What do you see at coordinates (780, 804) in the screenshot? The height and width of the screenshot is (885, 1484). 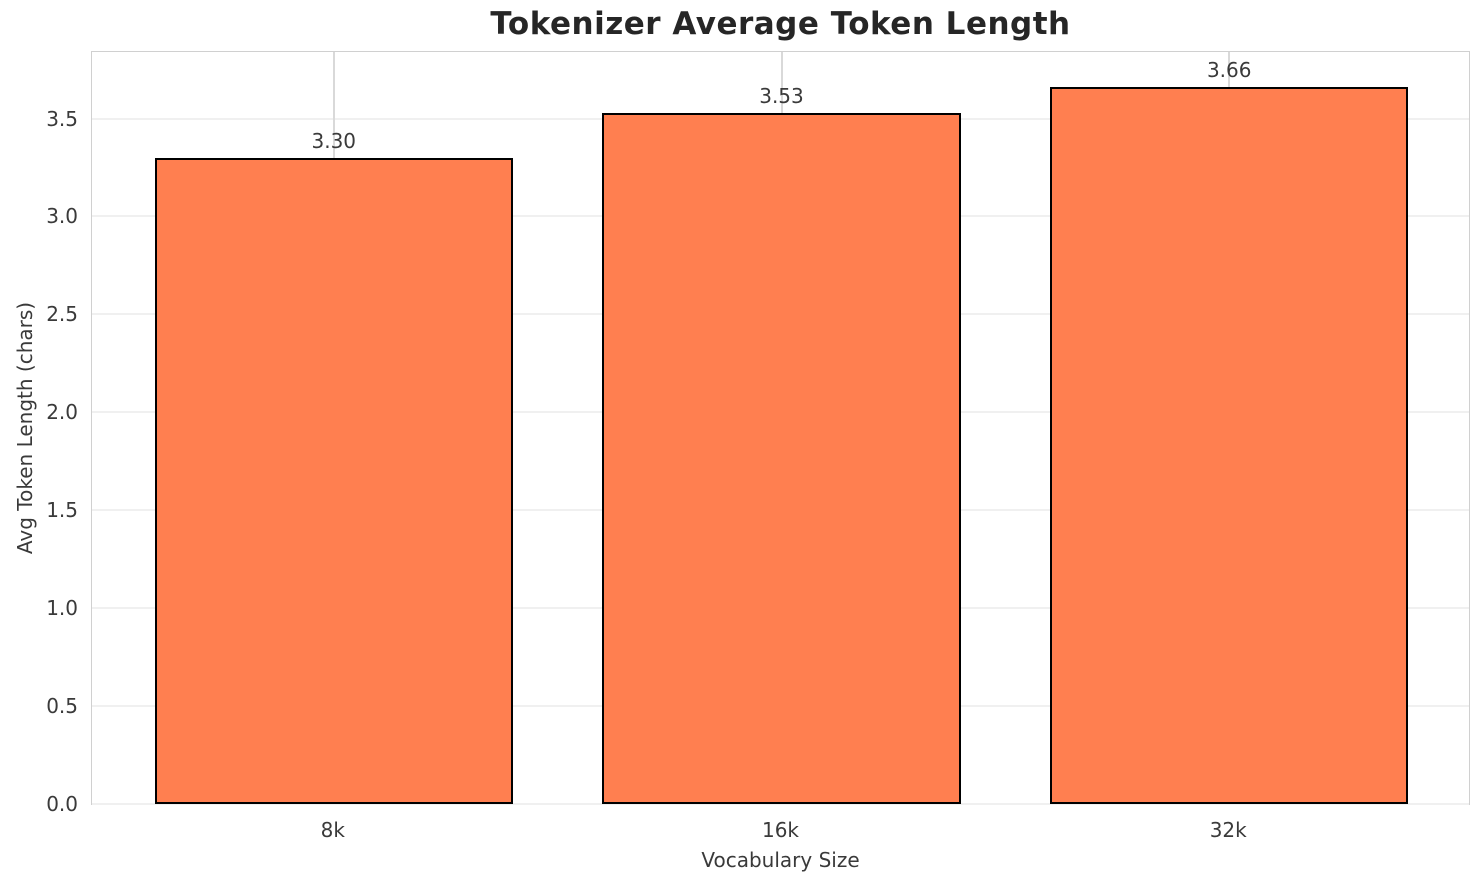 I see `gridline-horizontal` at bounding box center [780, 804].